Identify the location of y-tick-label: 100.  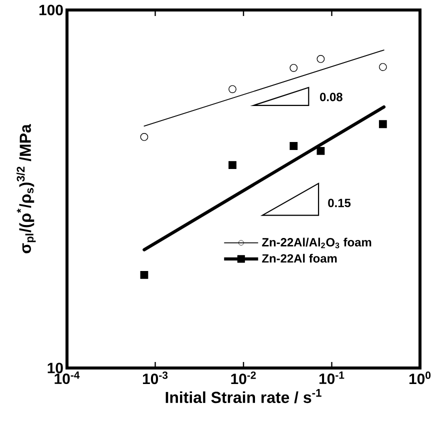
(51, 10).